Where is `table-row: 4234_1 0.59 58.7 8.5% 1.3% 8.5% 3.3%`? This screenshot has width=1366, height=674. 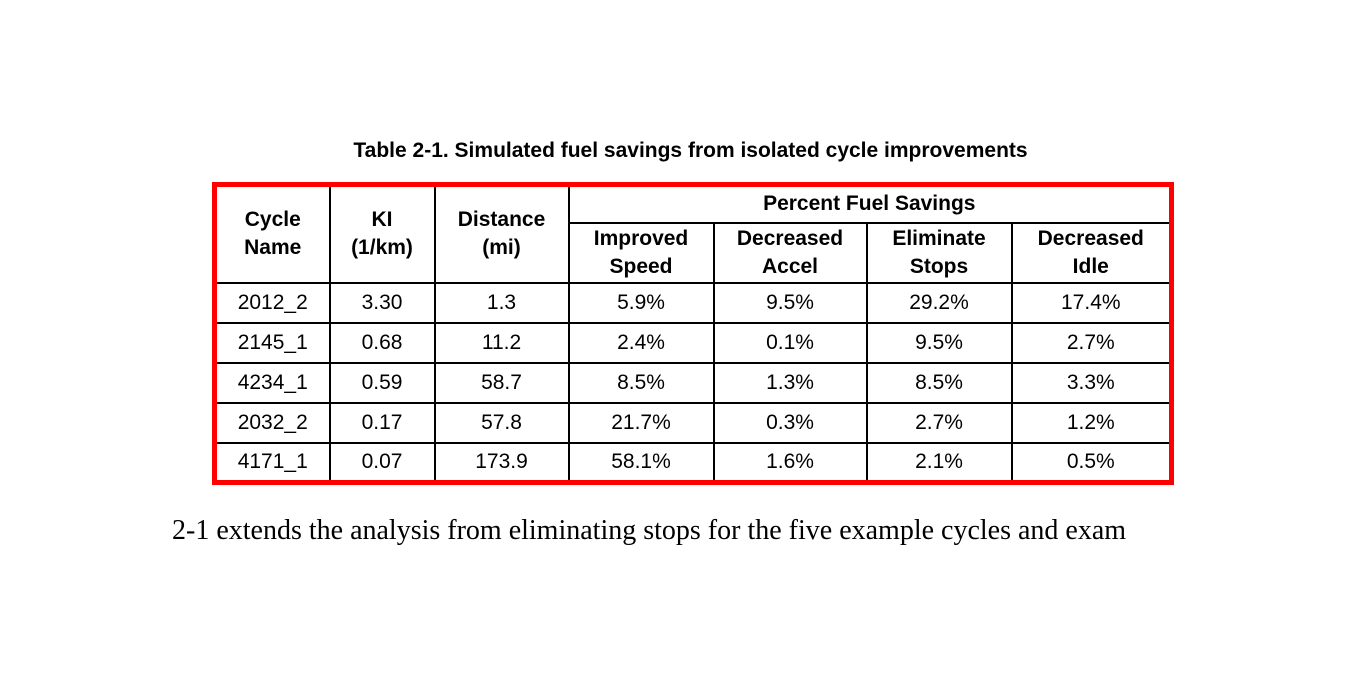
table-row: 4234_1 0.59 58.7 8.5% 1.3% 8.5% 3.3% is located at coordinates (693, 382).